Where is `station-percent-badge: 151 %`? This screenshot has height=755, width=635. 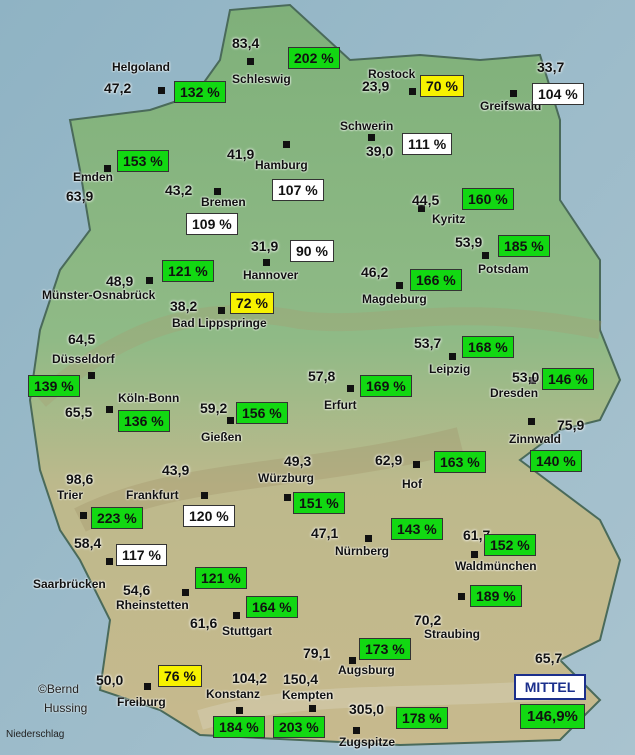 station-percent-badge: 151 % is located at coordinates (319, 503).